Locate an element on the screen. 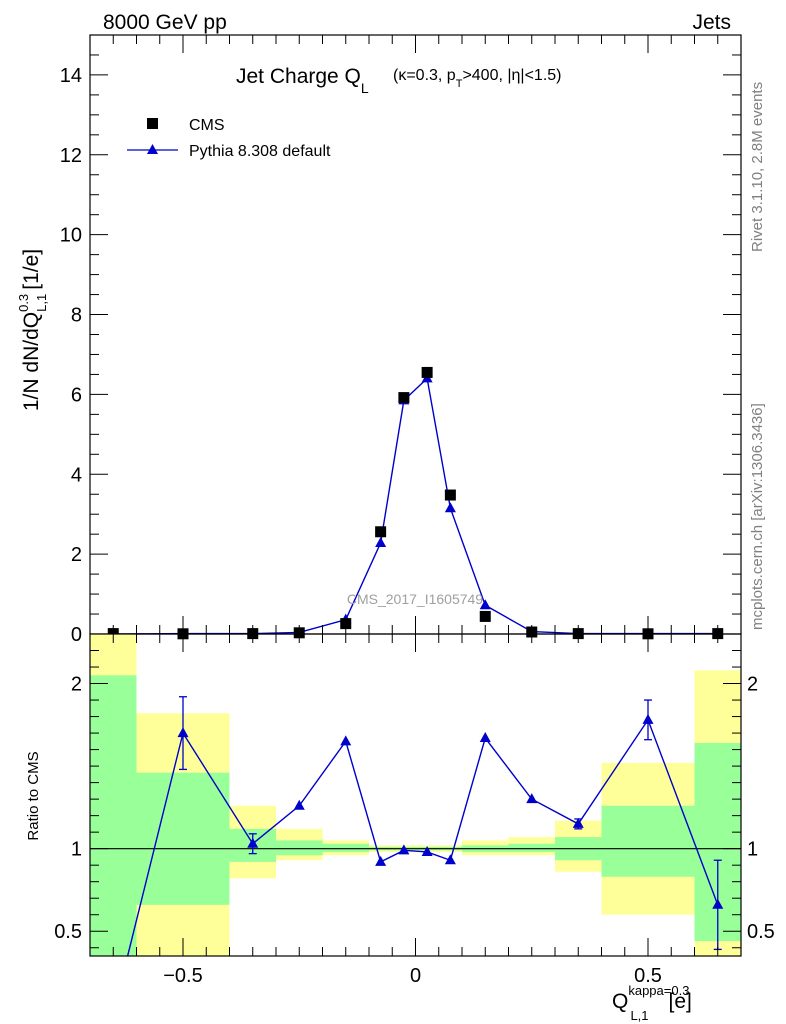 This screenshot has height=1024, width=786. main-ytick-label-1: 2 is located at coordinates (76, 555).